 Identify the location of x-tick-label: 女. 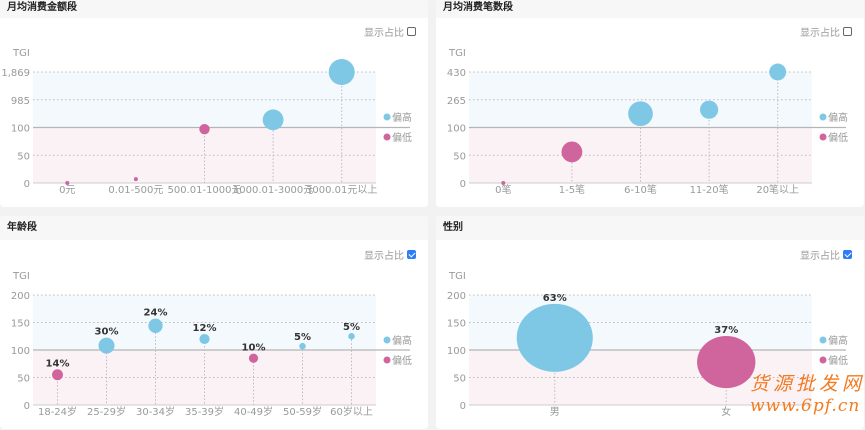
(726, 411).